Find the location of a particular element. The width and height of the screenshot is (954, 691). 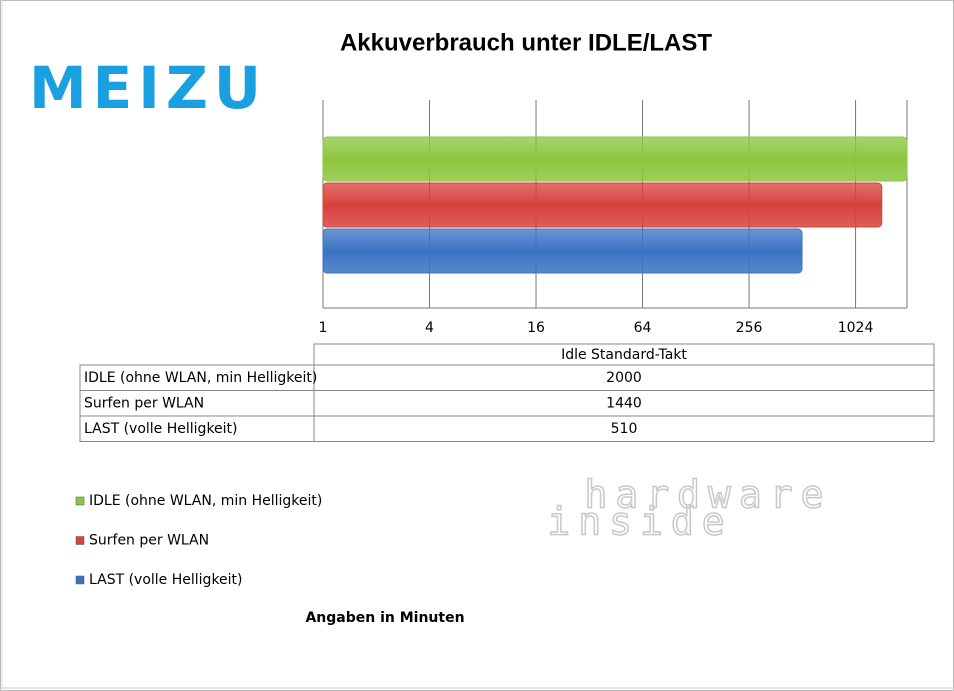

table-value: 510 is located at coordinates (624, 429).